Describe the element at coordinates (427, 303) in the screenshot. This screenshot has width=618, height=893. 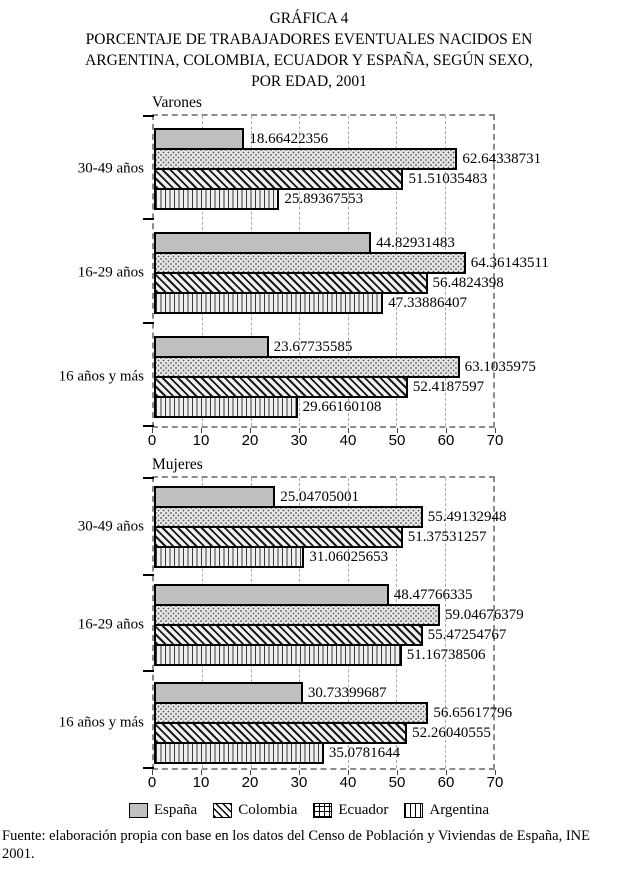
I see `bar-value-label: 47.33886407` at that location.